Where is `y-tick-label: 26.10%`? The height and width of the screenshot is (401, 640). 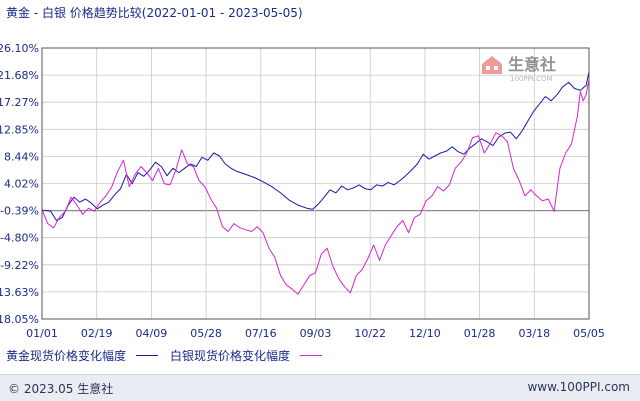 y-tick-label: 26.10% is located at coordinates (19, 48).